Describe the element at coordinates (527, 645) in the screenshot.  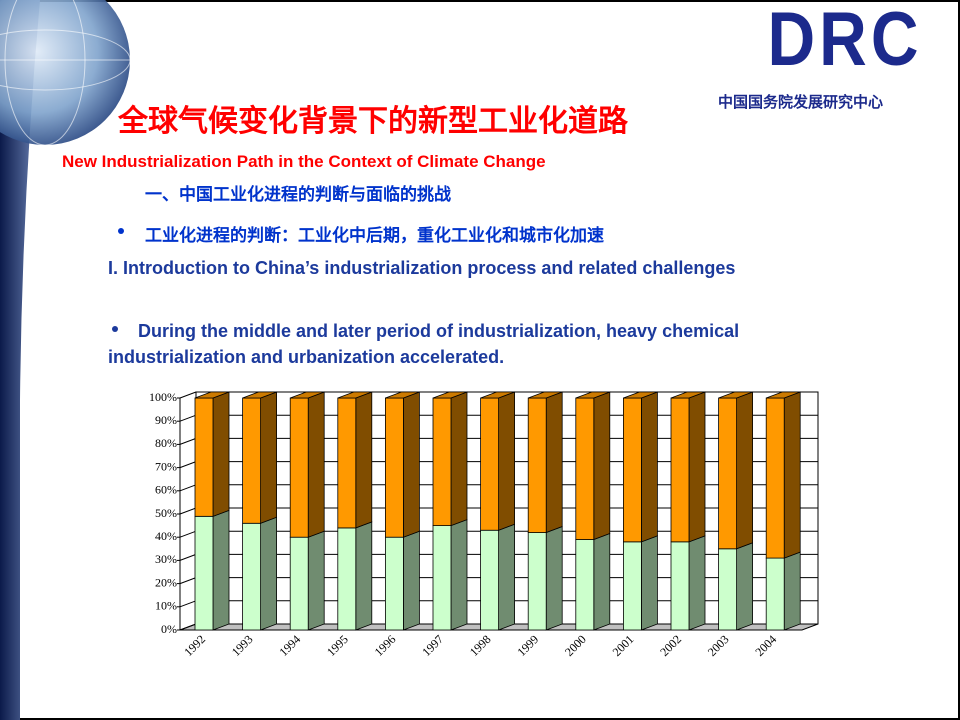
I see `x-tick-label: 1999` at that location.